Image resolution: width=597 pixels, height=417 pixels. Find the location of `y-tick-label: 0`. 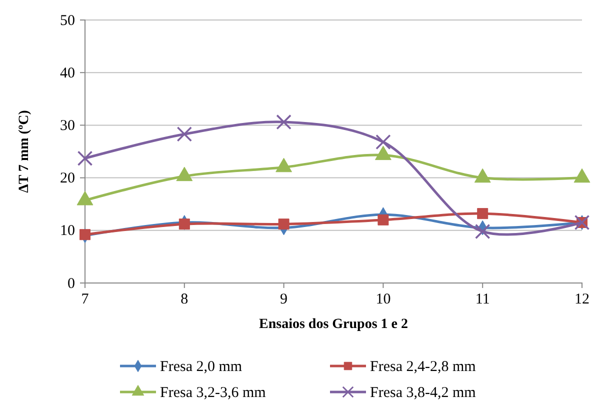

y-tick-label: 0 is located at coordinates (71, 284).